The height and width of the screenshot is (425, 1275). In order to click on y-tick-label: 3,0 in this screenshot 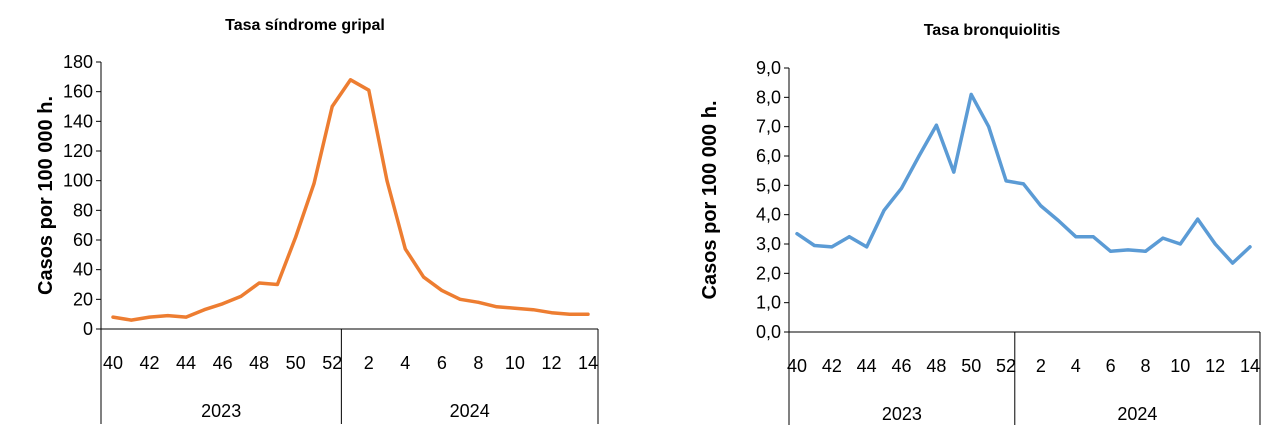, I will do `click(768, 244)`.